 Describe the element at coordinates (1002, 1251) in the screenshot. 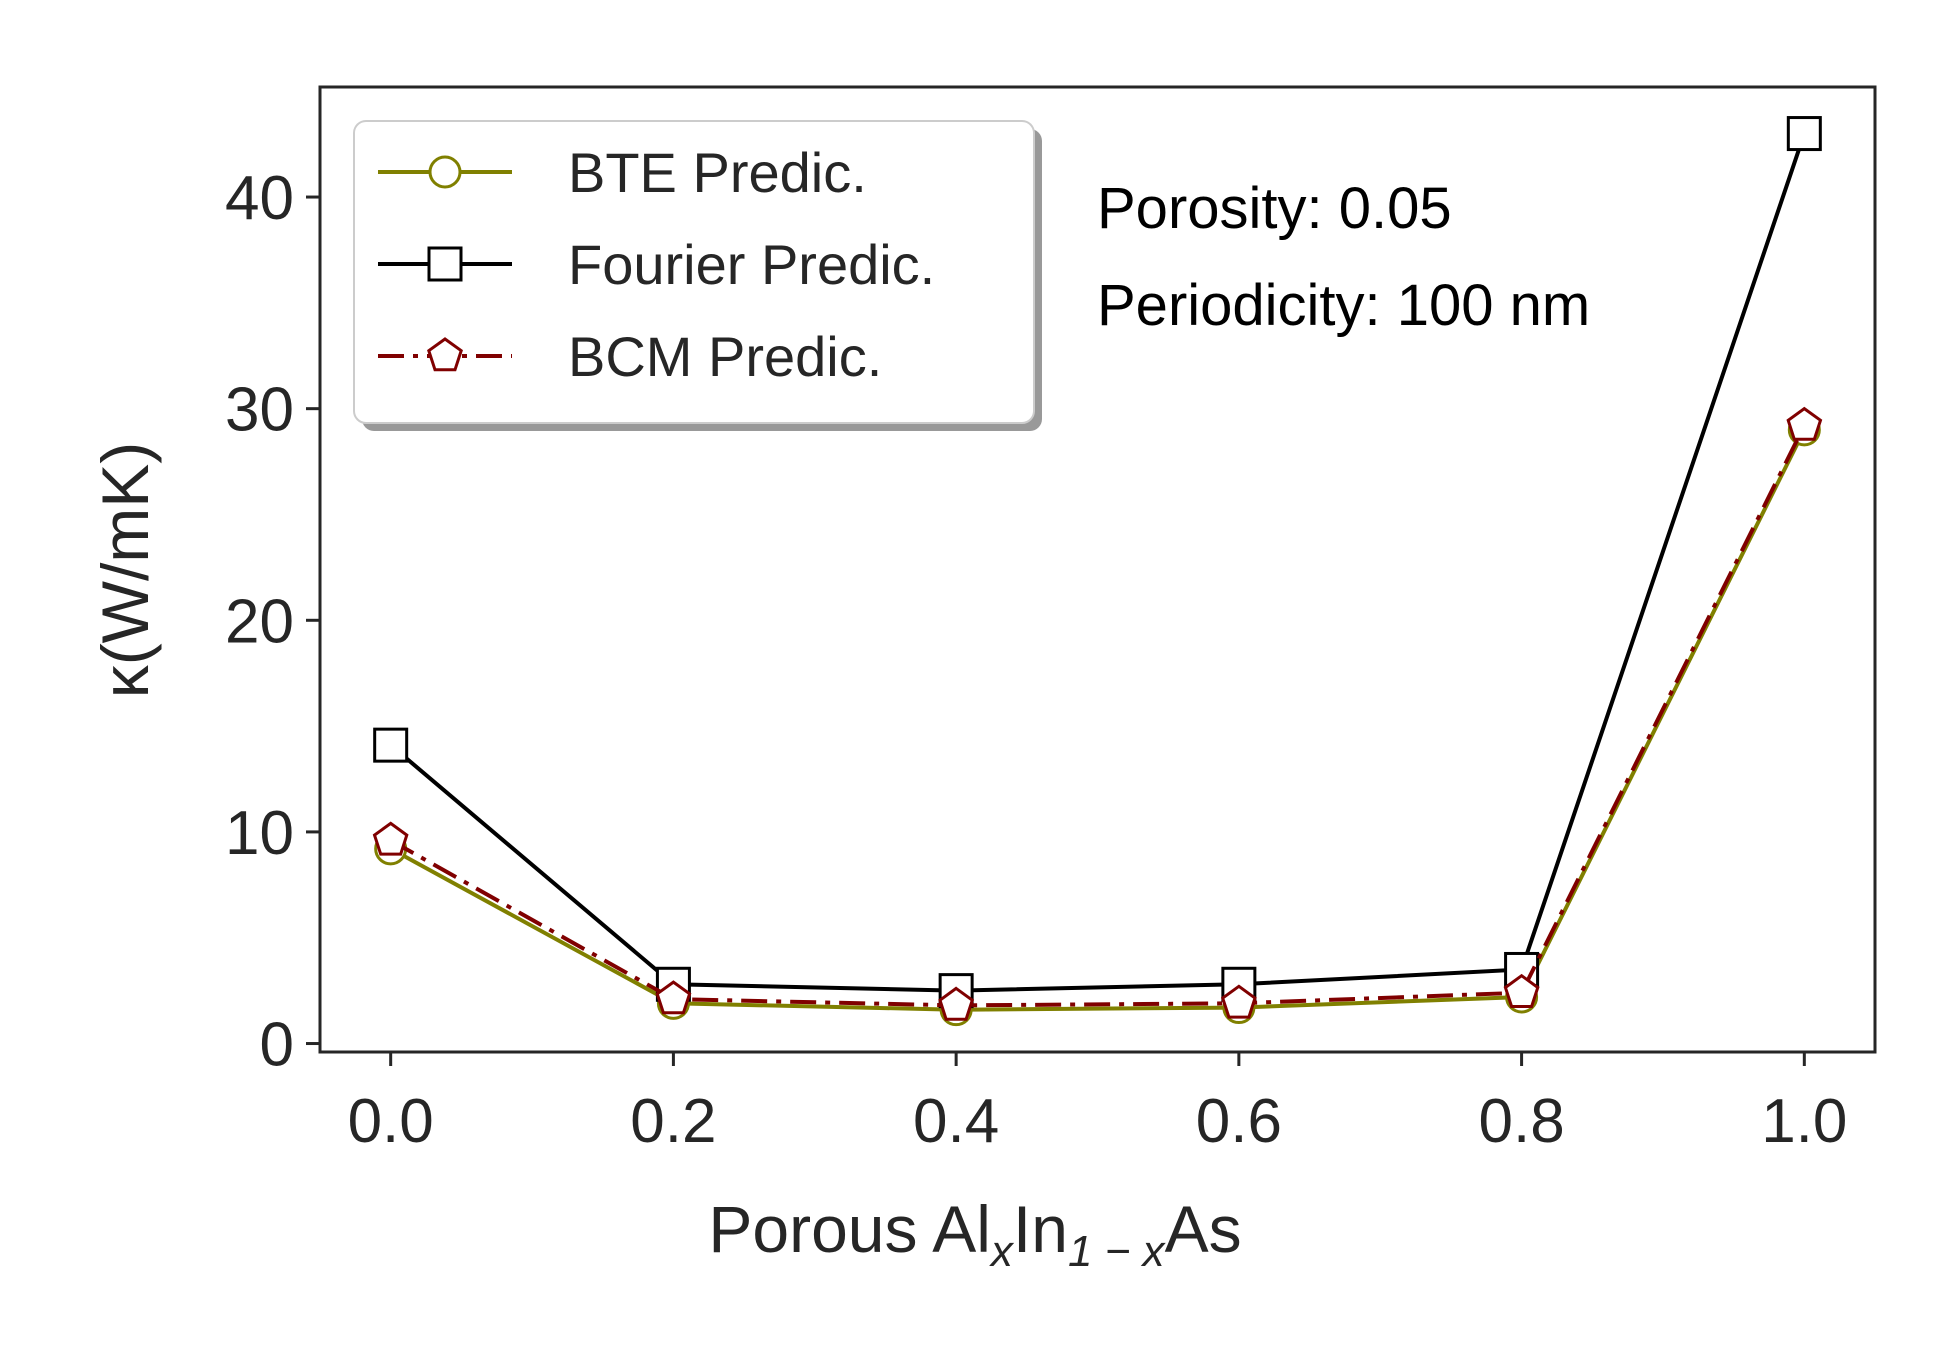

I see `x-label-sub-1: x` at that location.